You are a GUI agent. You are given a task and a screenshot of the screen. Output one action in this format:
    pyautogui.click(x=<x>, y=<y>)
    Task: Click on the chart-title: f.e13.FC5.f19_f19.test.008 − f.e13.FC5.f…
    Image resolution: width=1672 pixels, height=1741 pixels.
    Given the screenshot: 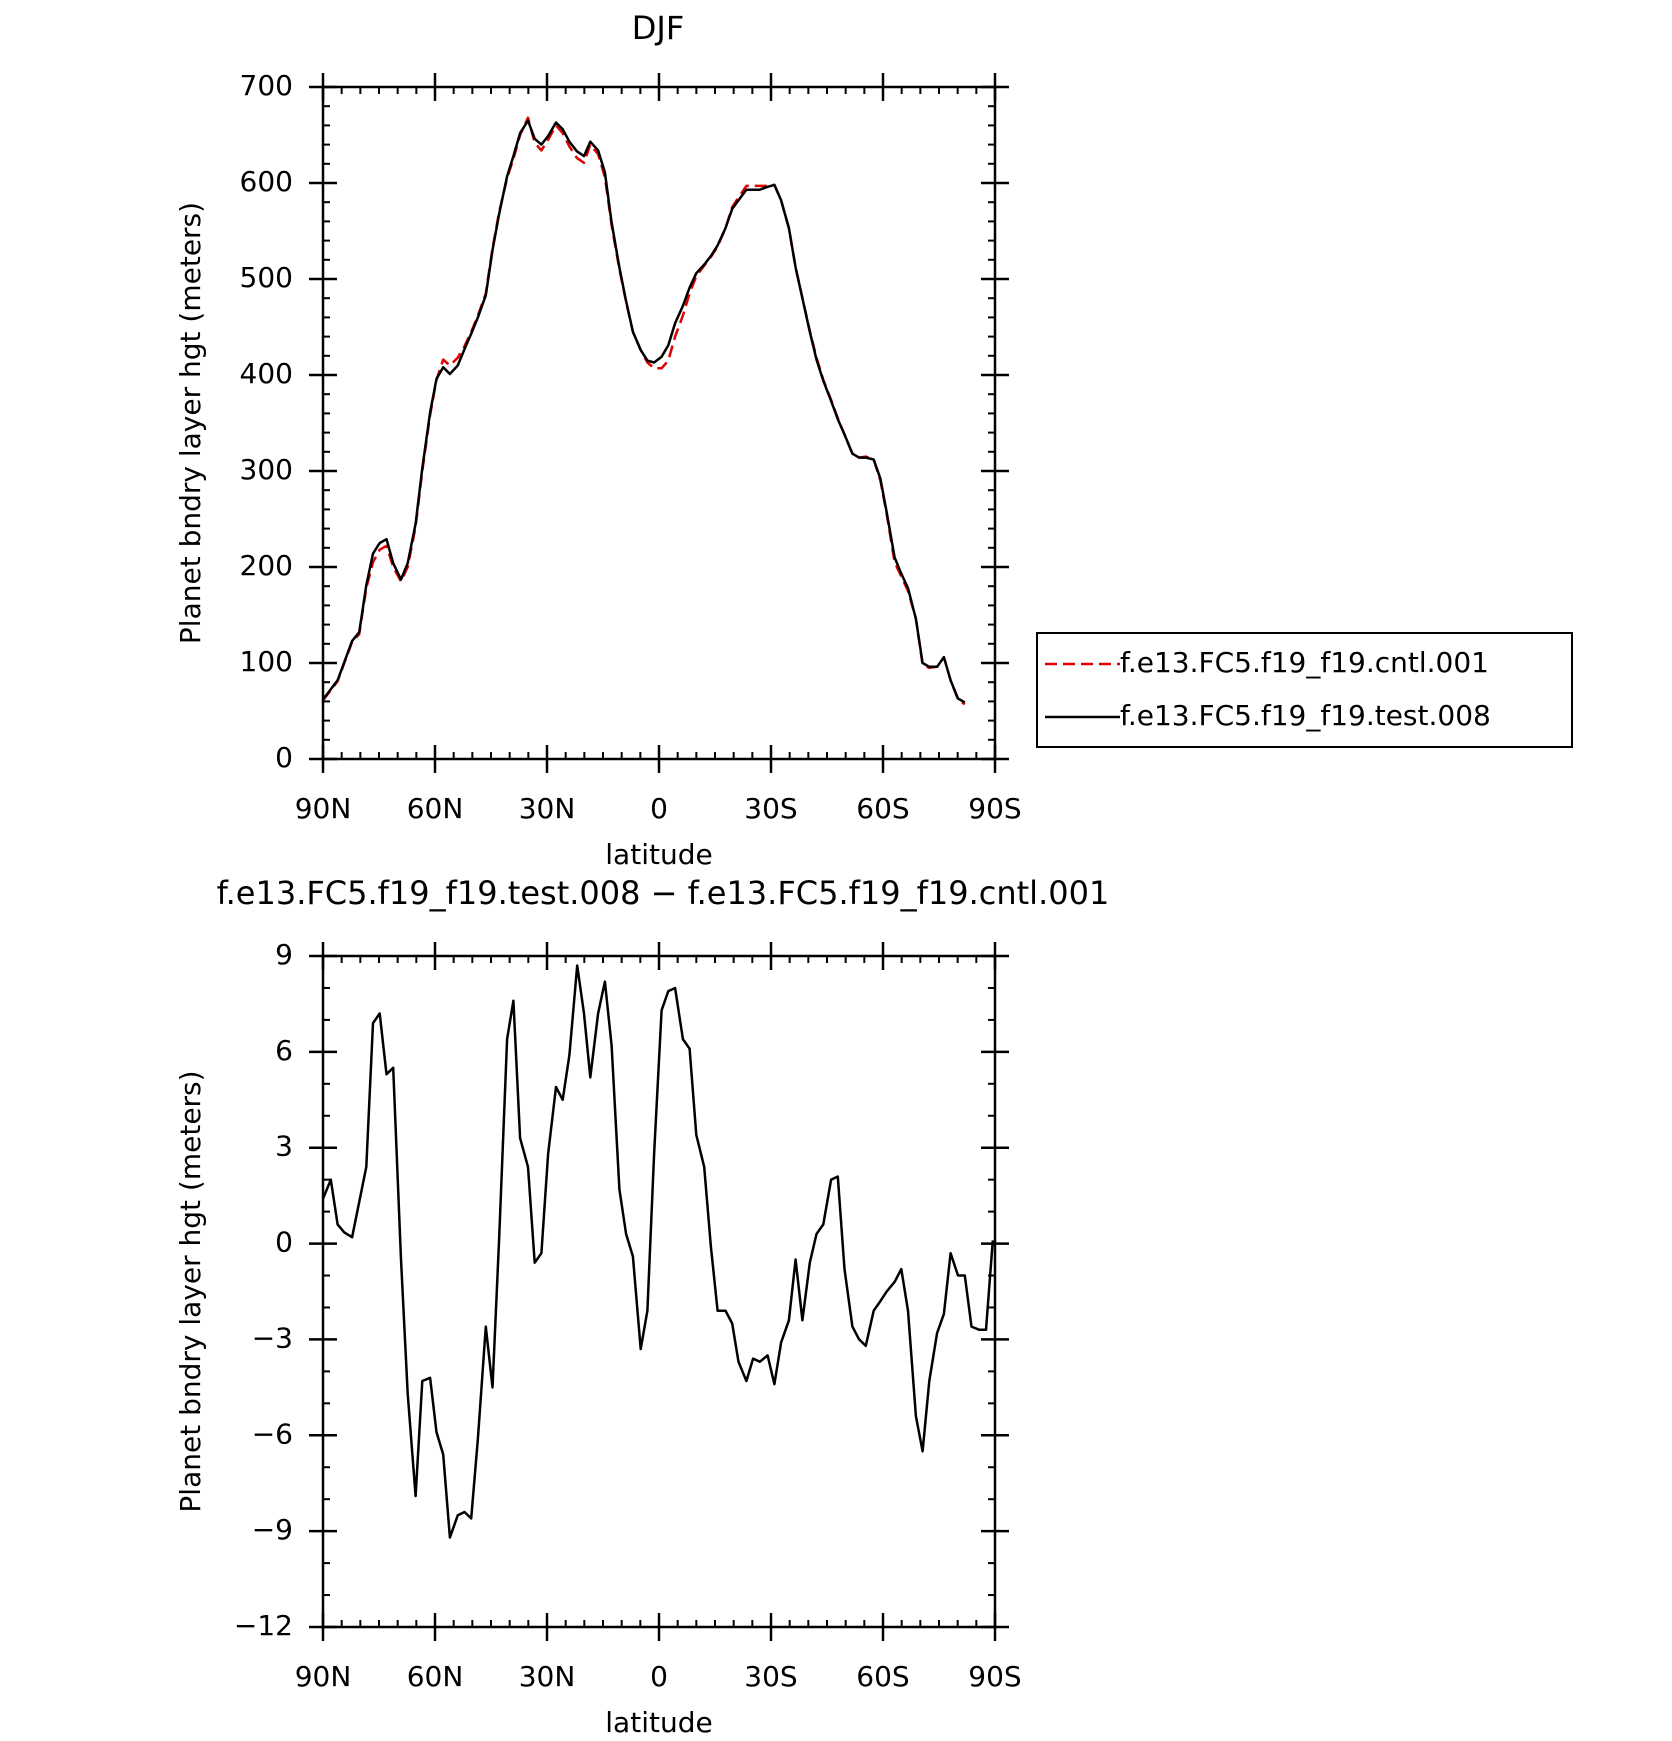 What is the action you would take?
    pyautogui.click(x=663, y=893)
    